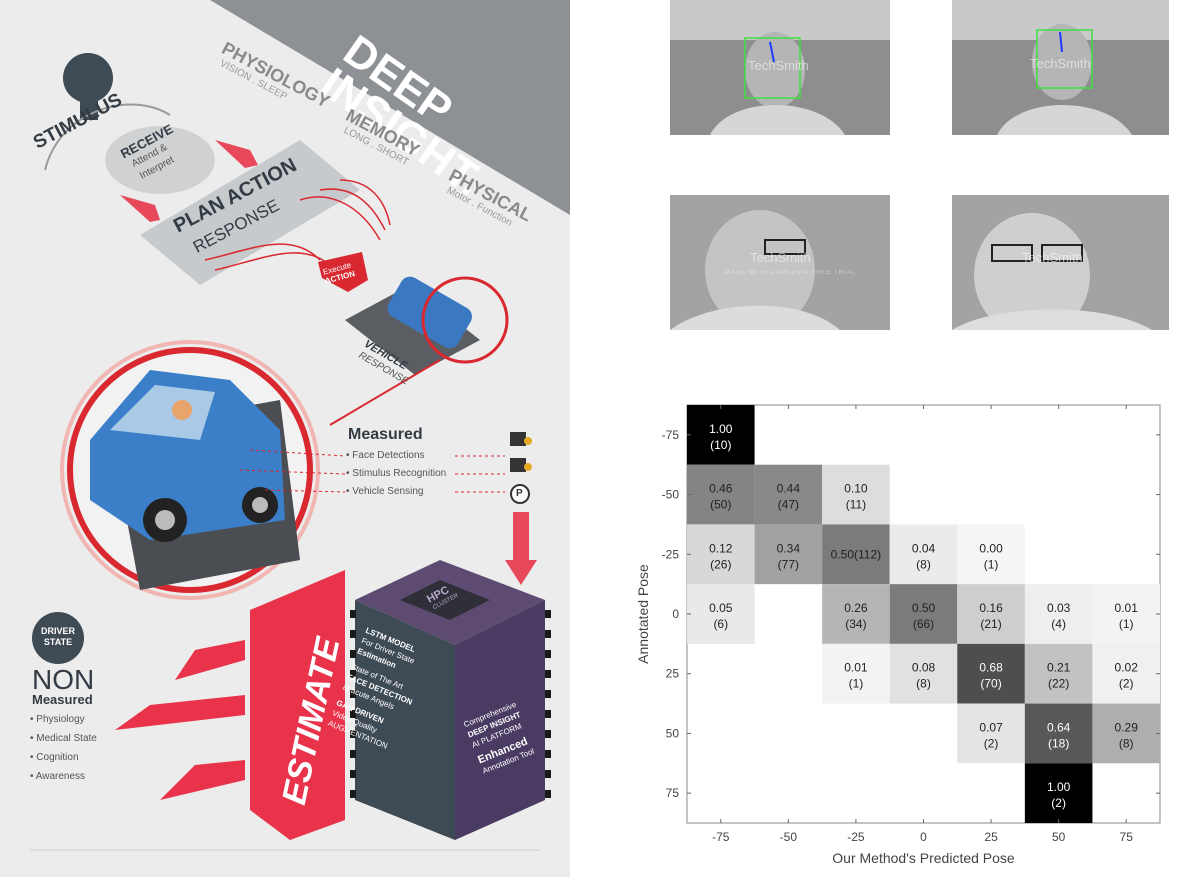  I want to click on cell-value-label: 0.04, so click(924, 548).